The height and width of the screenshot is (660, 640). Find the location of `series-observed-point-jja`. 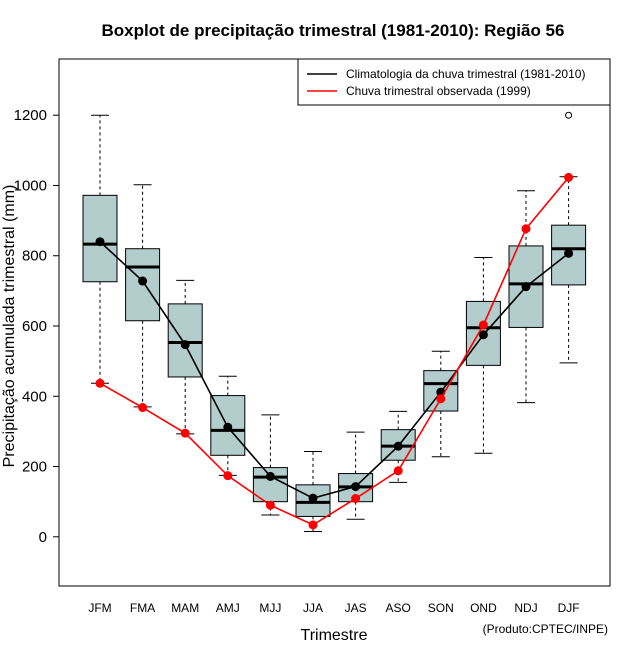

series-observed-point-jja is located at coordinates (313, 525).